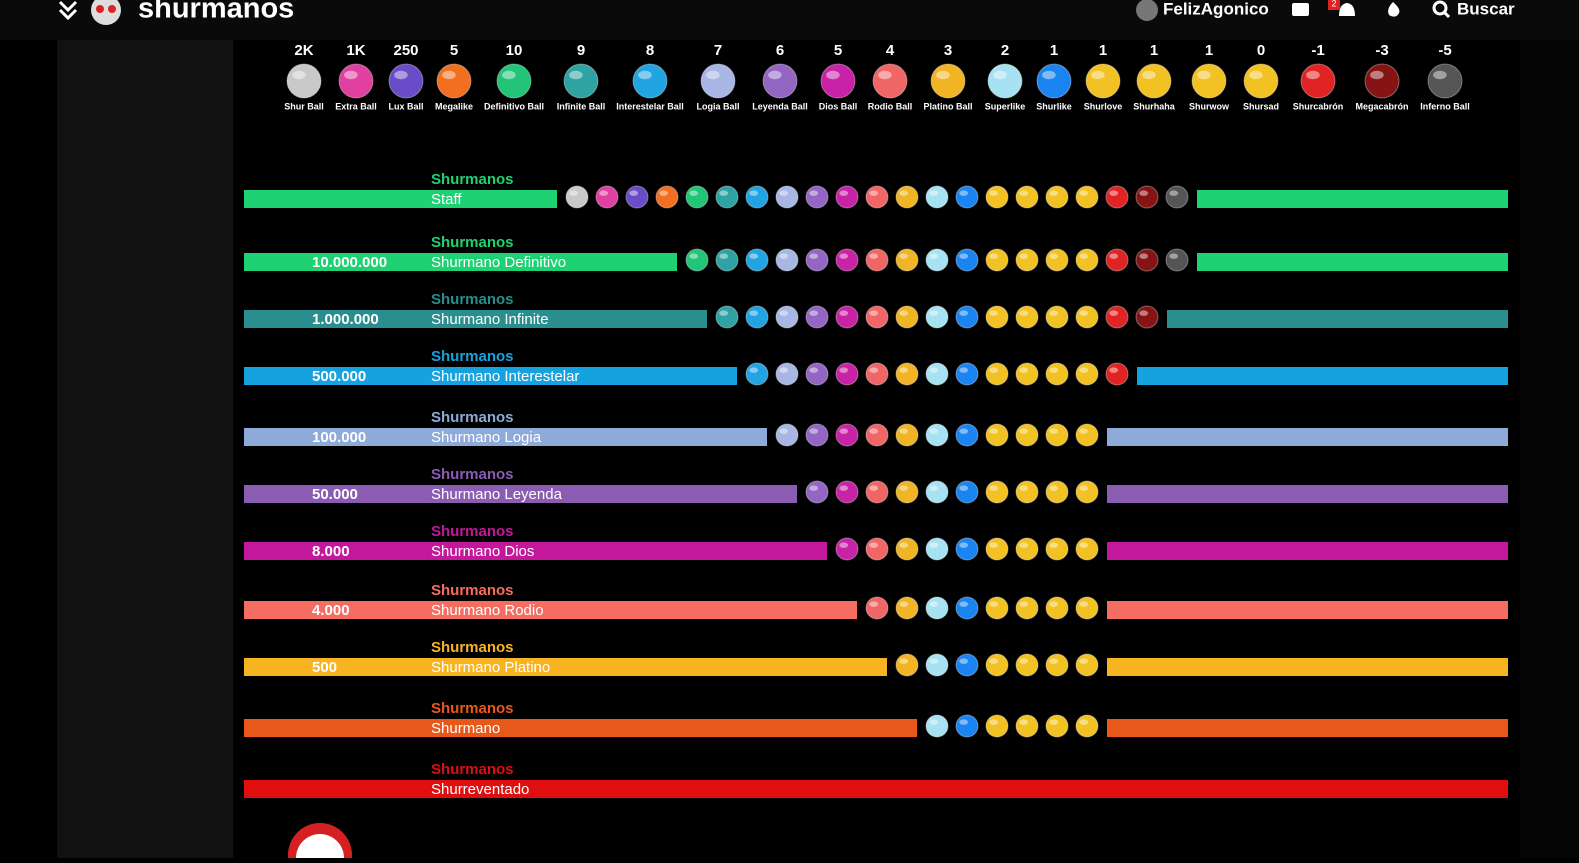 This screenshot has width=1579, height=863. I want to click on menu-icon, so click(68, 10).